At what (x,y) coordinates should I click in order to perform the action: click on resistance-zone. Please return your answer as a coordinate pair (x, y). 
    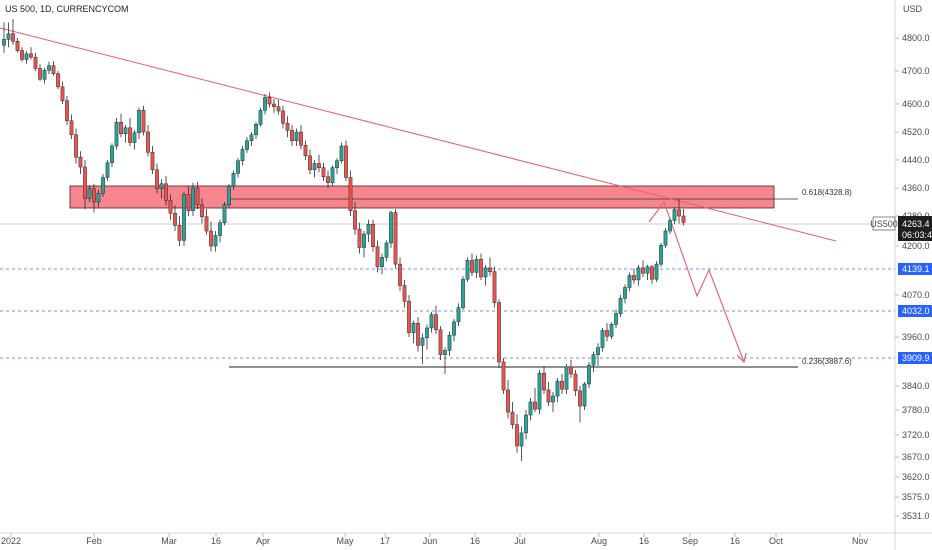
    Looking at the image, I should click on (422, 197).